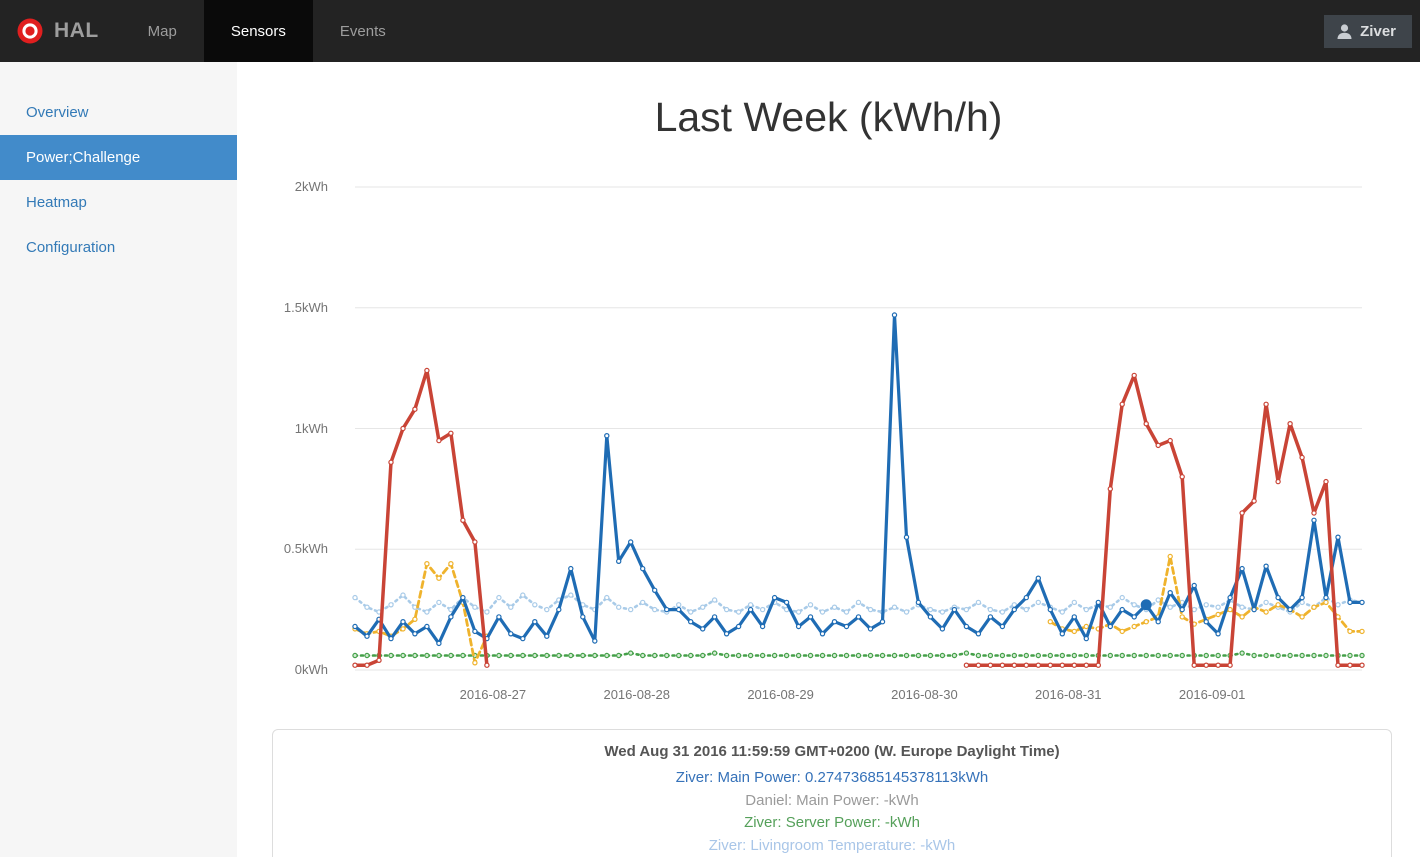 Image resolution: width=1420 pixels, height=857 pixels. I want to click on sidebar-item-configuration: Configuration, so click(71, 247).